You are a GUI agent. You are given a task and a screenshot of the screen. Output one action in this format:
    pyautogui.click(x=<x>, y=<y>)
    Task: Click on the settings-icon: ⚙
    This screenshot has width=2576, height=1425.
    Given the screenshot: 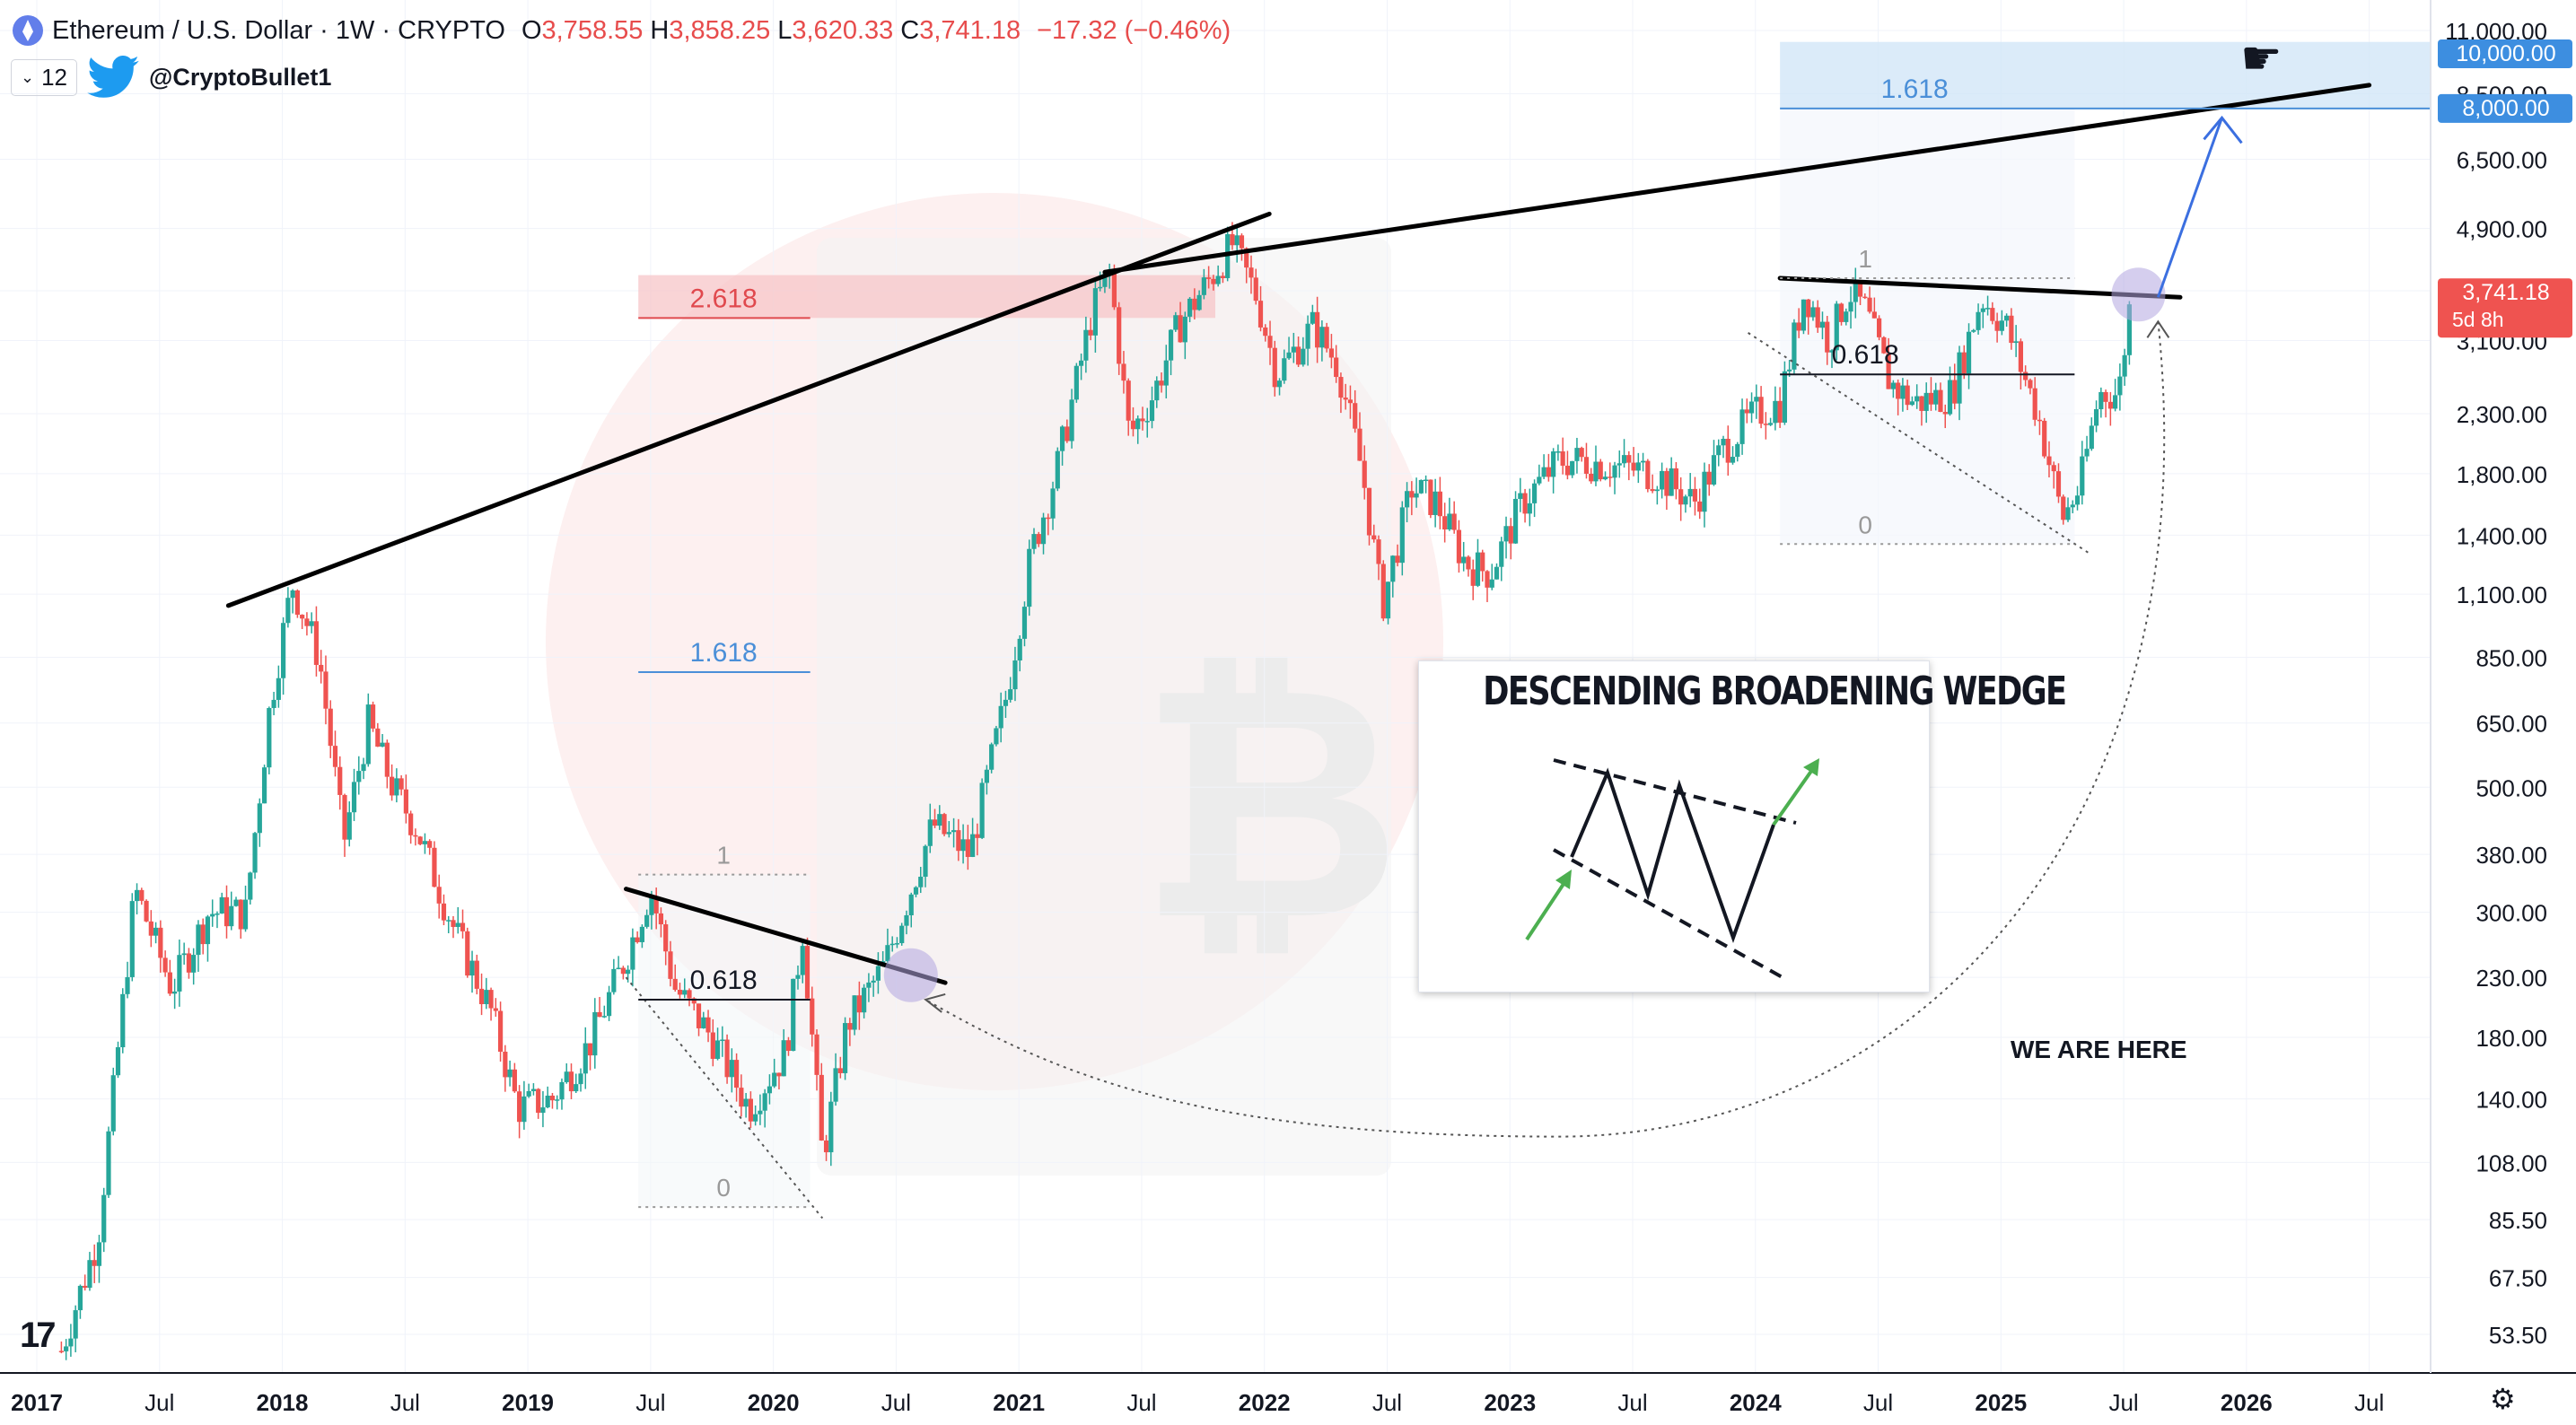 What is the action you would take?
    pyautogui.click(x=2503, y=1399)
    